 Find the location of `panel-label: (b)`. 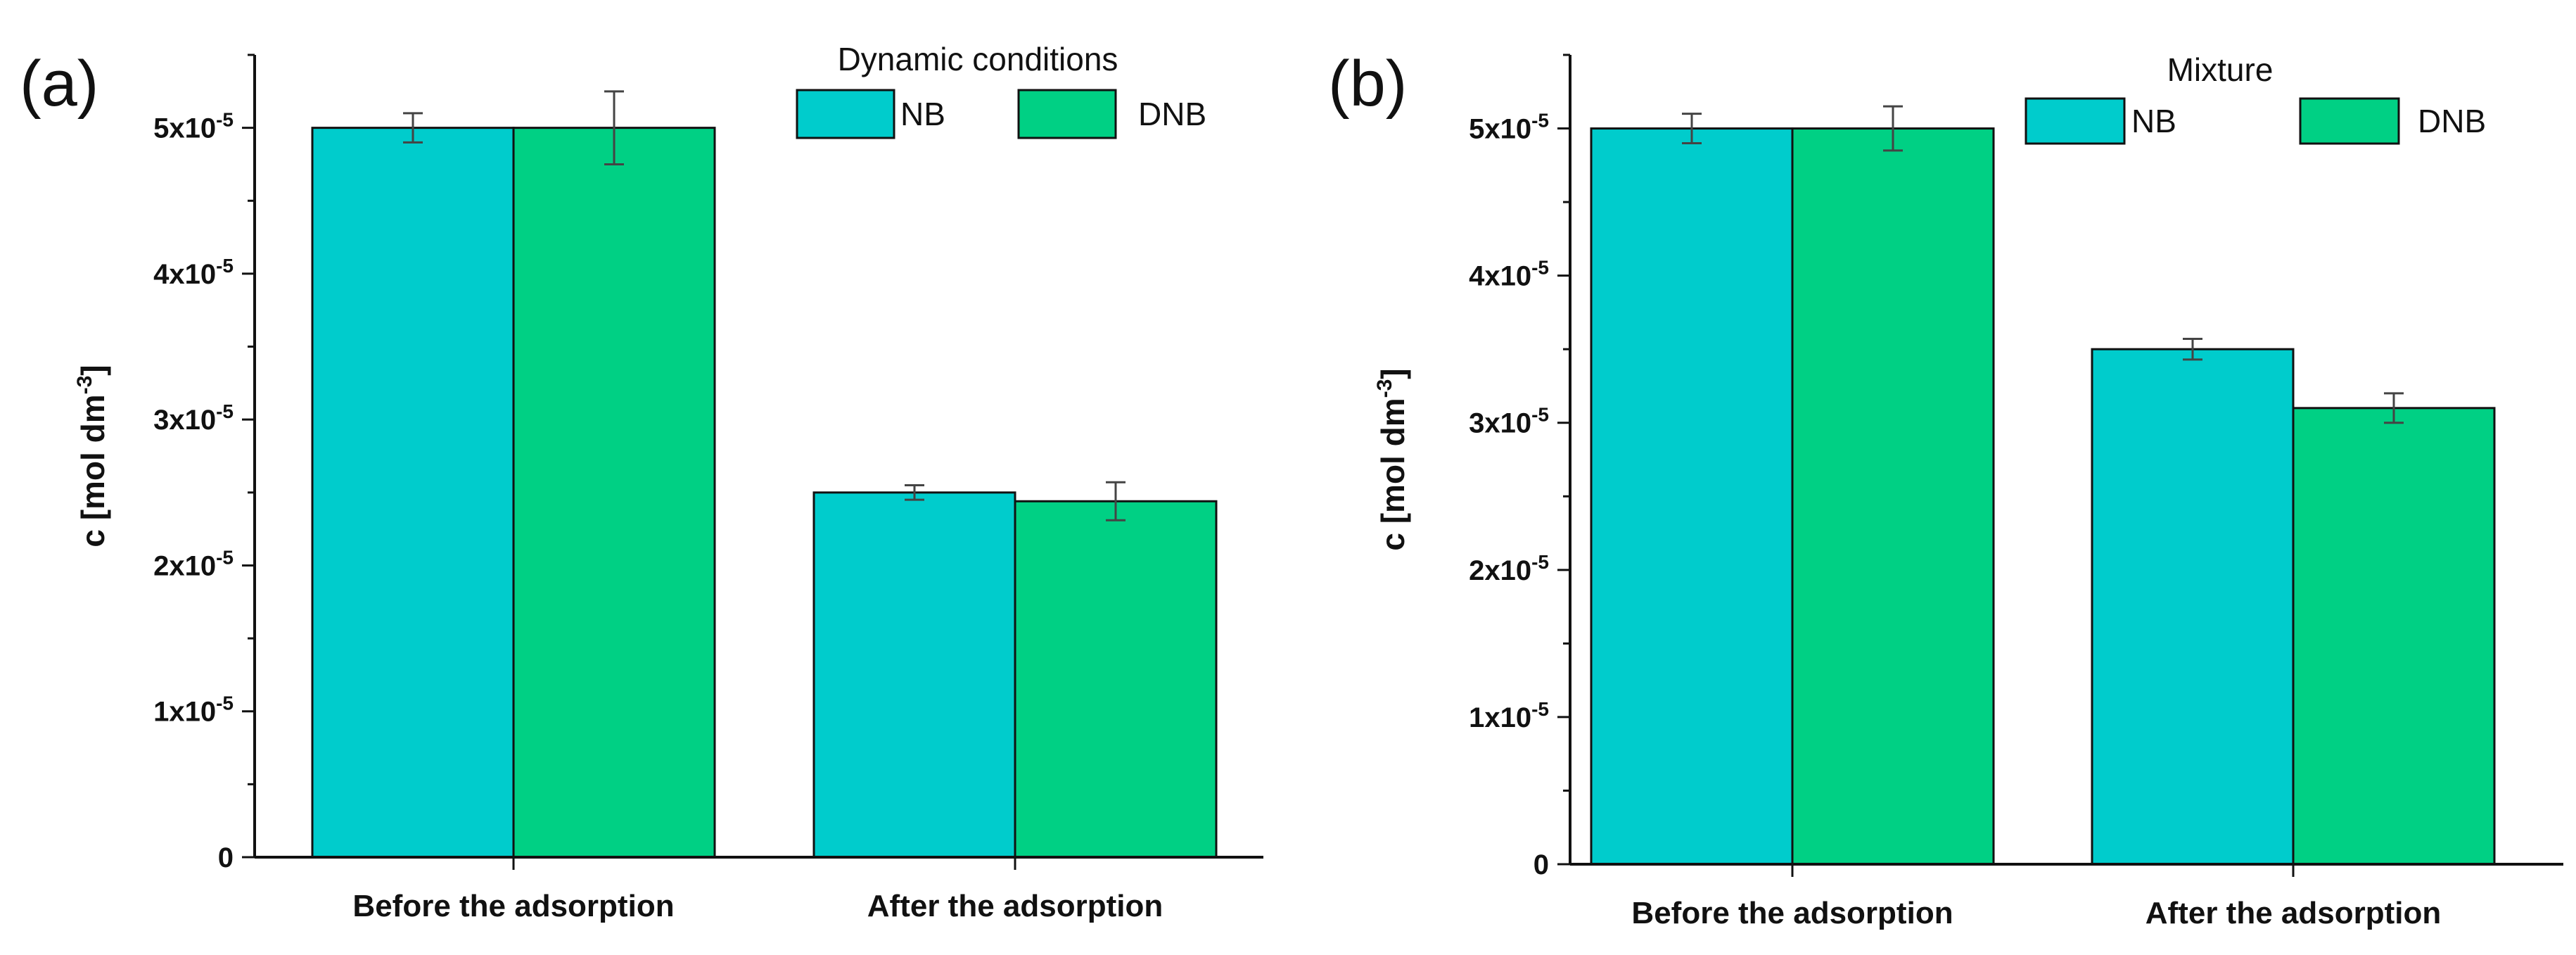

panel-label: (b) is located at coordinates (1367, 84).